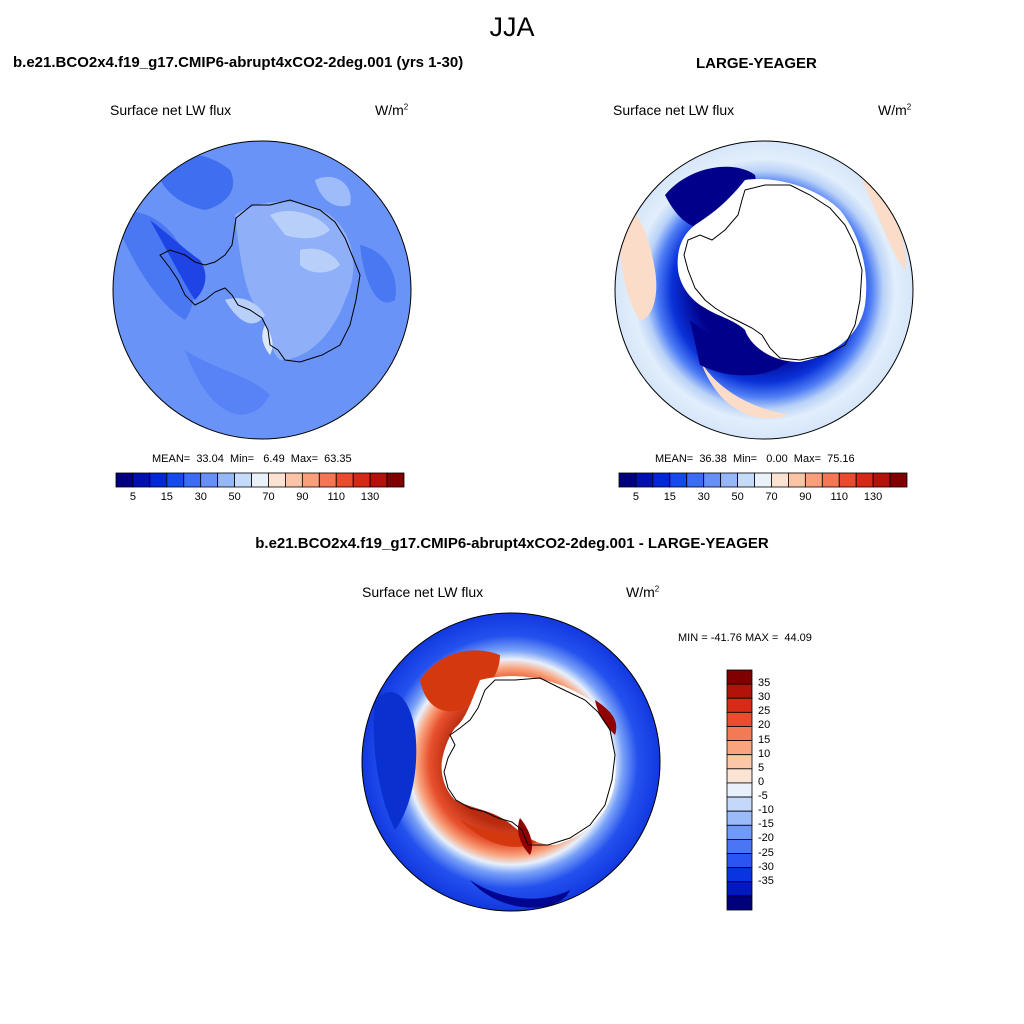 The image size is (1024, 1024). Describe the element at coordinates (512, 27) in the screenshot. I see `figure-title: JJA` at that location.